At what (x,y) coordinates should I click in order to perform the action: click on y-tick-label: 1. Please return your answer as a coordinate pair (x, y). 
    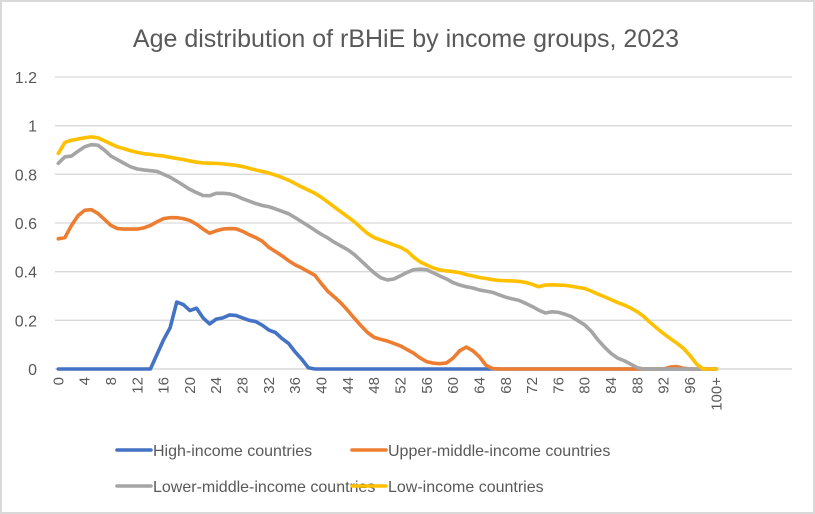
    Looking at the image, I should click on (32, 127).